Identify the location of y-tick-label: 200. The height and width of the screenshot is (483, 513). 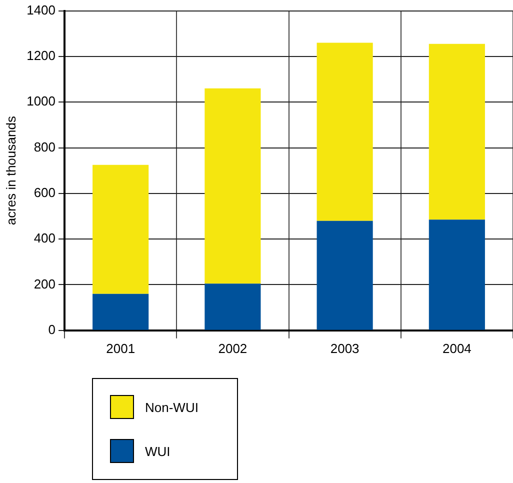
(45, 284).